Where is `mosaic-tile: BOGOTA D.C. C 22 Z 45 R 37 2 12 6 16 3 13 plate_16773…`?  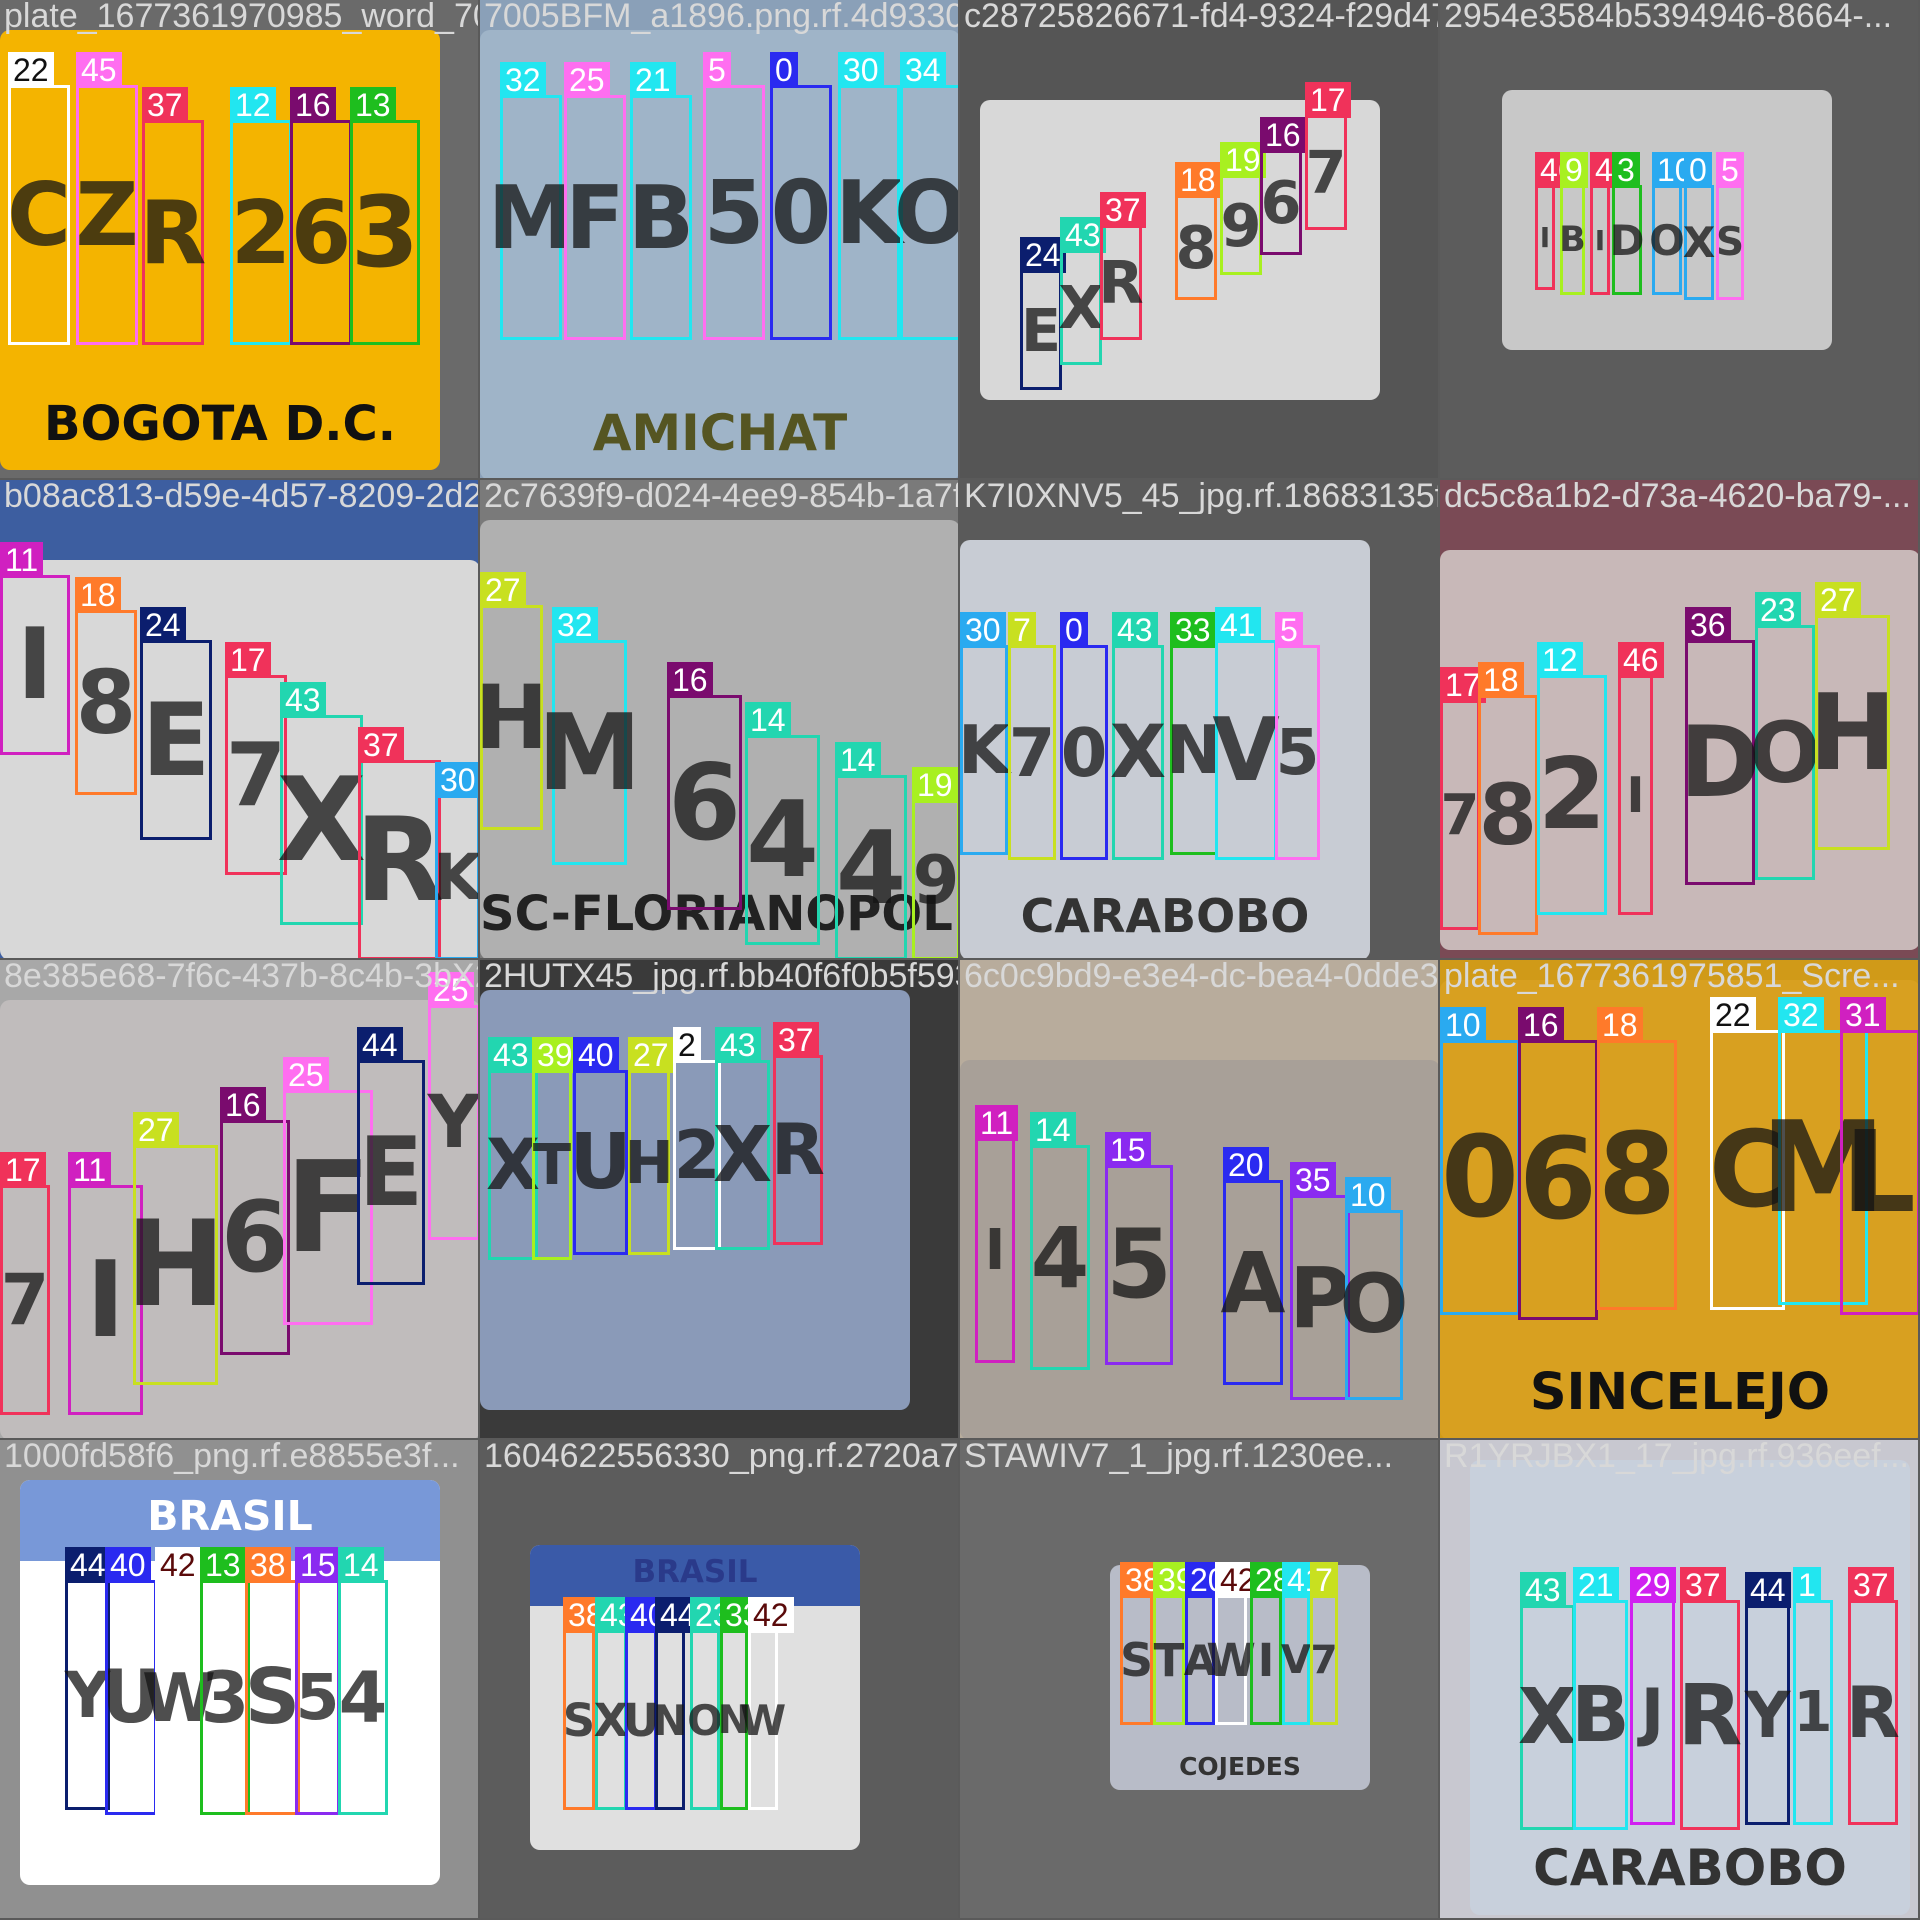 mosaic-tile: BOGOTA D.C. C 22 Z 45 R 37 2 12 6 16 3 13 plate_16773… is located at coordinates (239, 239).